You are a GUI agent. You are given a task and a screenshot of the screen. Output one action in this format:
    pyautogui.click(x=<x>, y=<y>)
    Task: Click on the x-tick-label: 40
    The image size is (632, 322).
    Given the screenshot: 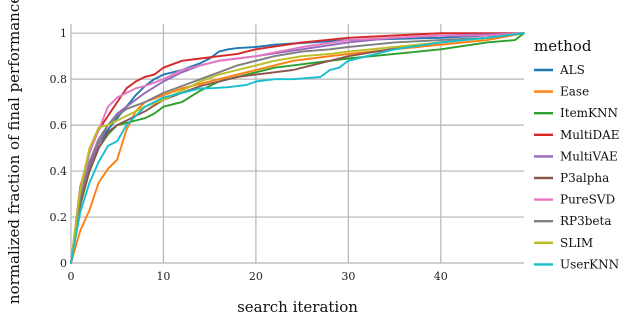 What is the action you would take?
    pyautogui.click(x=441, y=276)
    